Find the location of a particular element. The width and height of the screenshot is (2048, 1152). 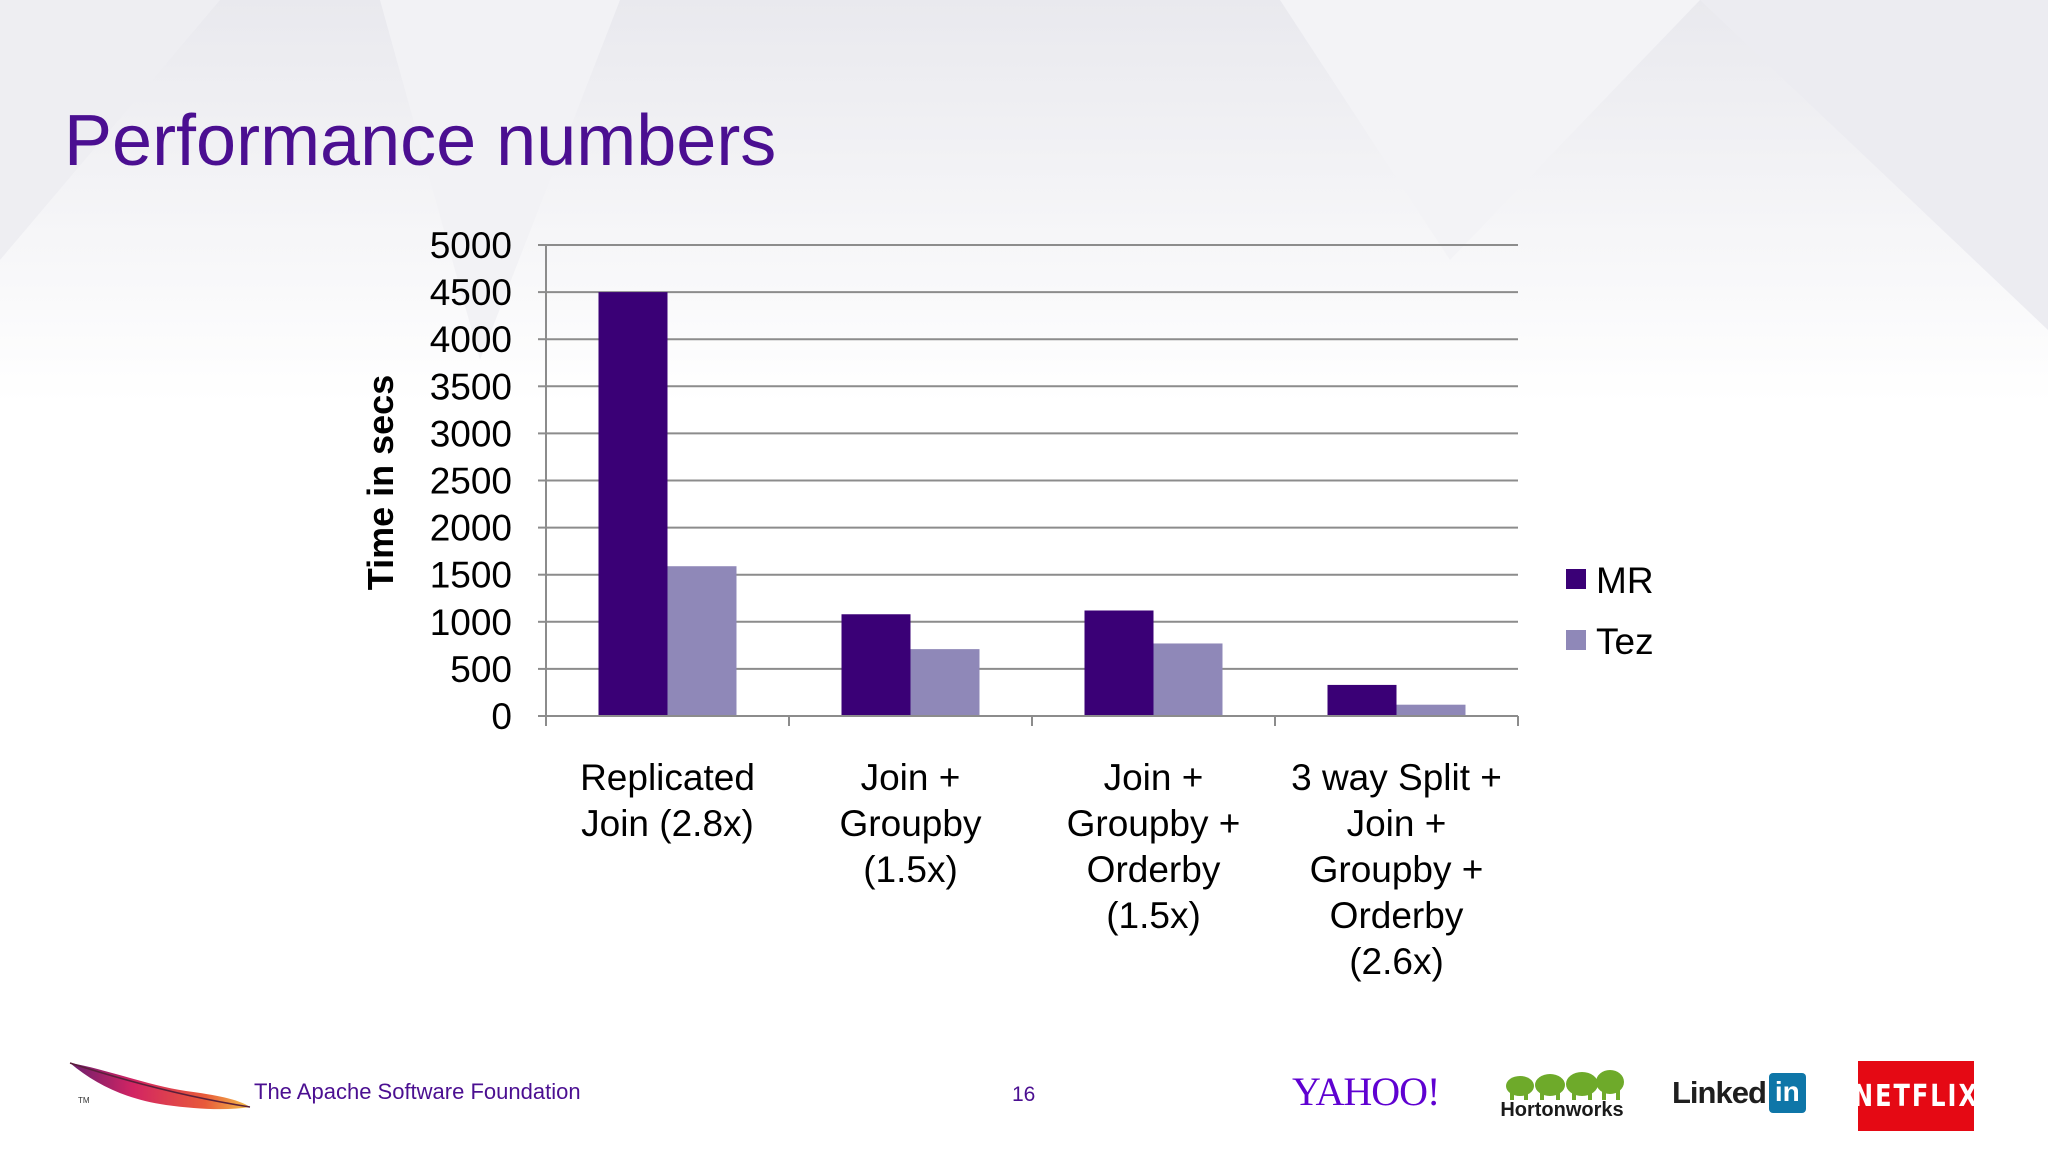

footer-organization: The Apache Software Foundation is located at coordinates (417, 1091).